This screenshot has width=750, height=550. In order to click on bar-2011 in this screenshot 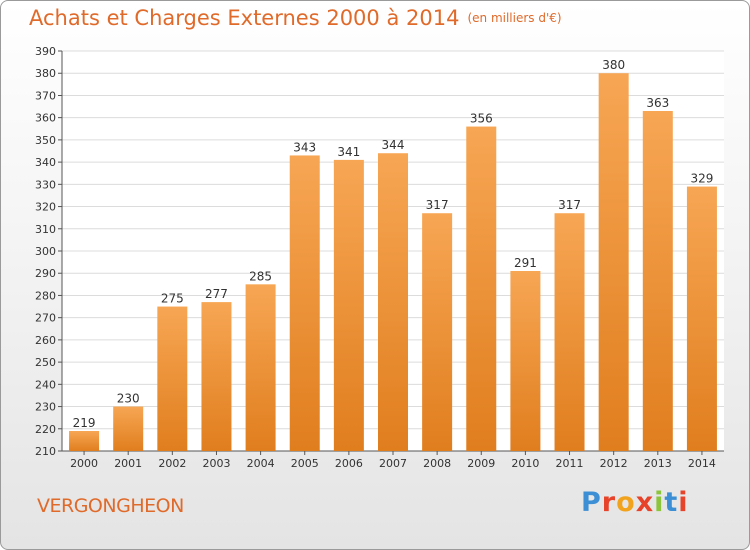, I will do `click(569, 332)`.